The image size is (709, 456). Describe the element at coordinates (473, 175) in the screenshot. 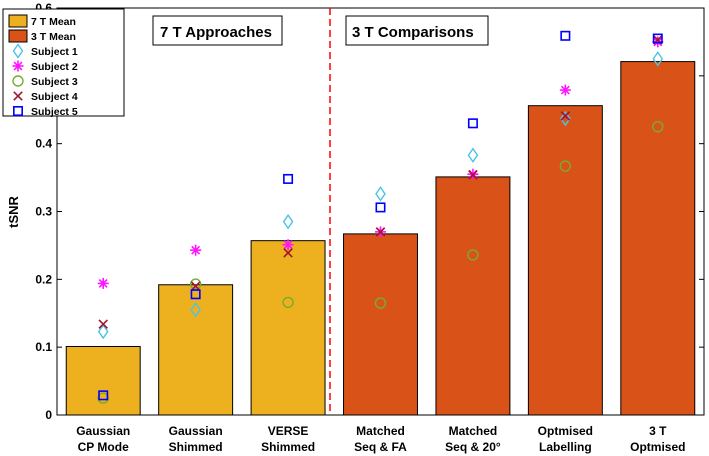

I see `subject-4-point-4-stroke` at that location.